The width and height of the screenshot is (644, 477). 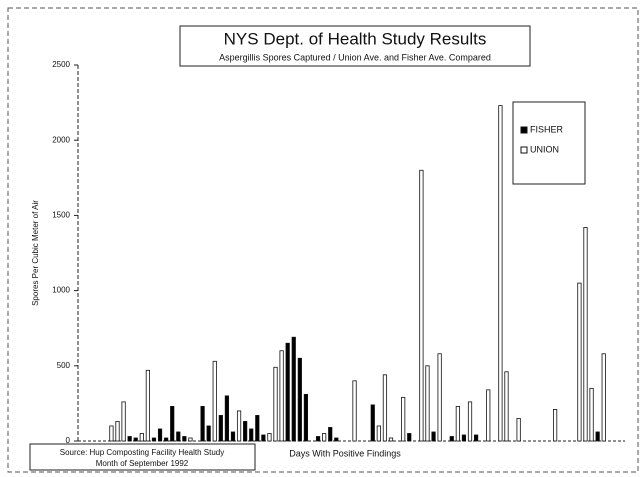 I want to click on legend-label: UNION, so click(x=544, y=149).